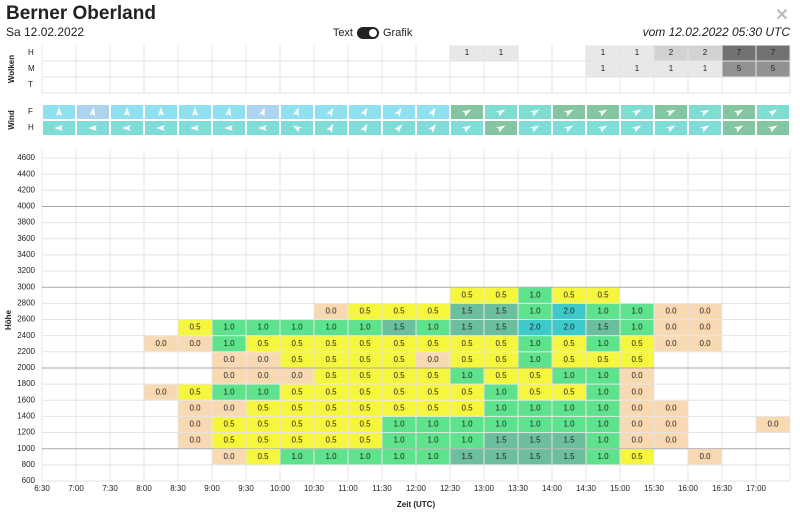  What do you see at coordinates (450, 488) in the screenshot?
I see `x-tick-label: 12:30` at bounding box center [450, 488].